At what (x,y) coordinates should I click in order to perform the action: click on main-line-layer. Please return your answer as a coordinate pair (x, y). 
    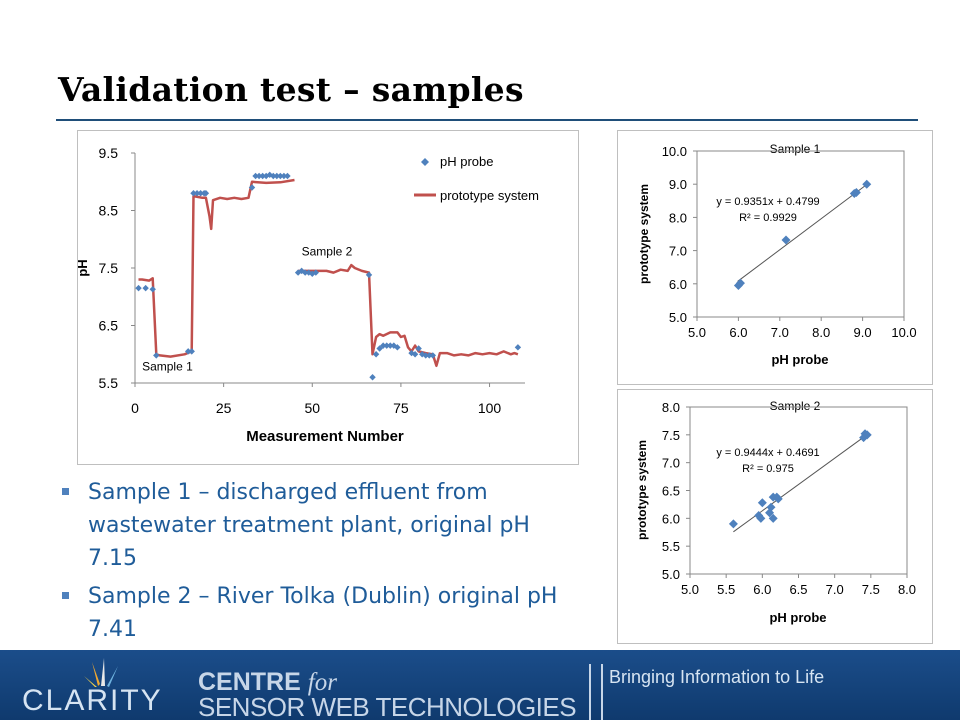
    Looking at the image, I should click on (328, 273).